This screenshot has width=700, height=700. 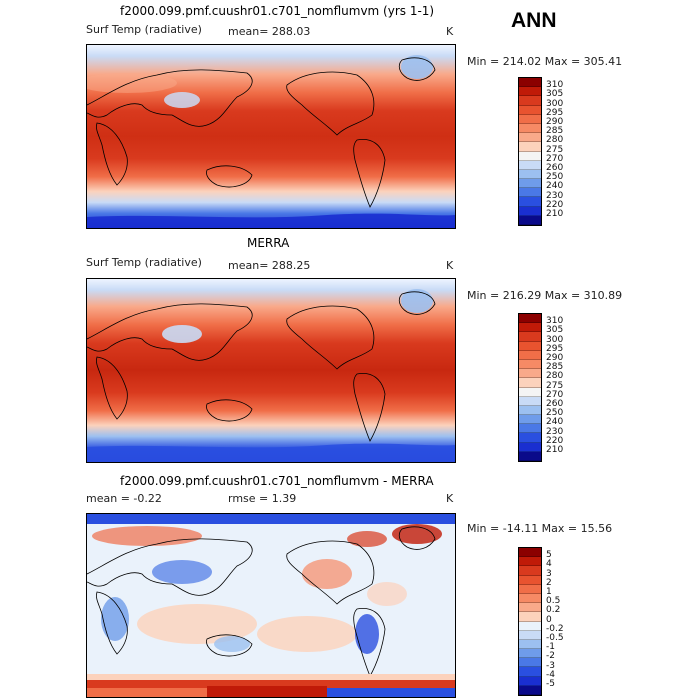 What do you see at coordinates (553, 601) in the screenshot?
I see `colorbar-tick-label: 0.5` at bounding box center [553, 601].